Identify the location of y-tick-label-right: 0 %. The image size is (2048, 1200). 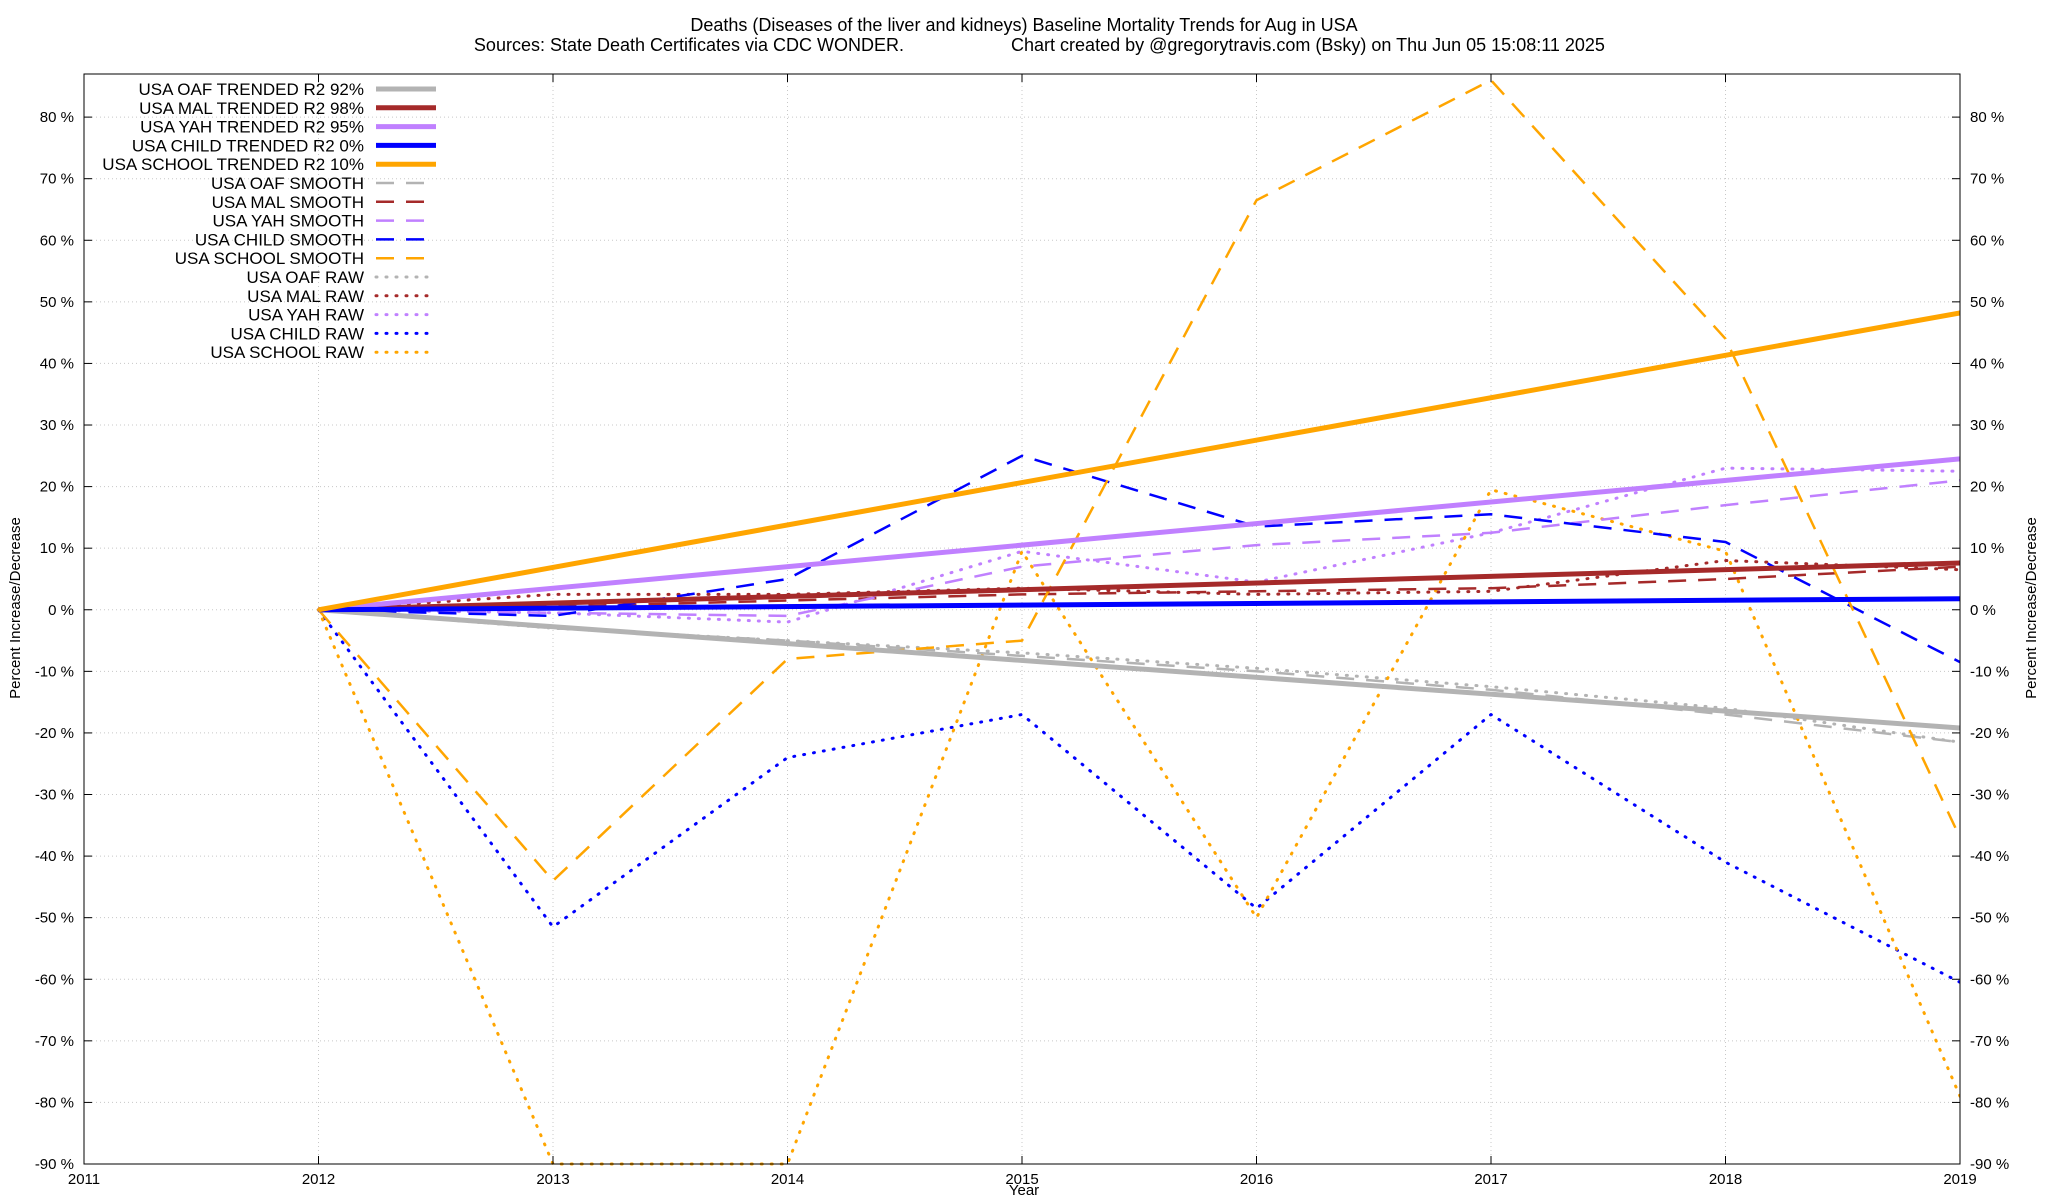
(1983, 610).